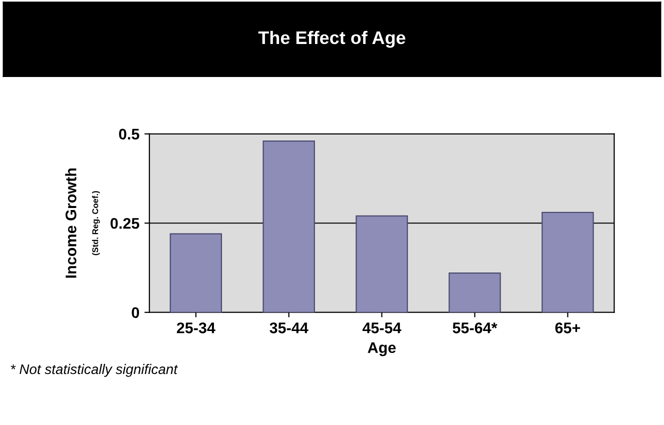 The image size is (664, 425). Describe the element at coordinates (70, 223) in the screenshot. I see `y-axis-title: Income Growth` at that location.